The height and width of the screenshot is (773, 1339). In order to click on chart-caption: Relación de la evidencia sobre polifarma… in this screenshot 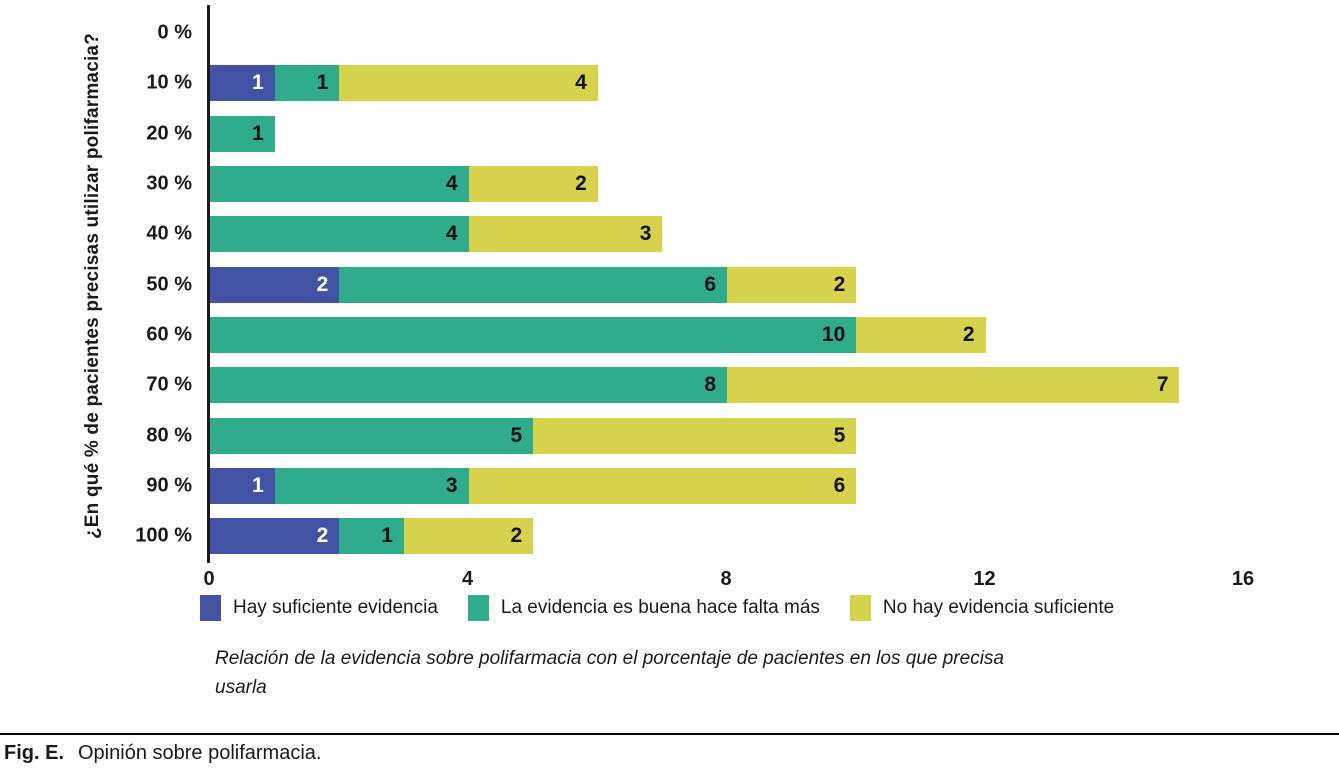, I will do `click(609, 673)`.